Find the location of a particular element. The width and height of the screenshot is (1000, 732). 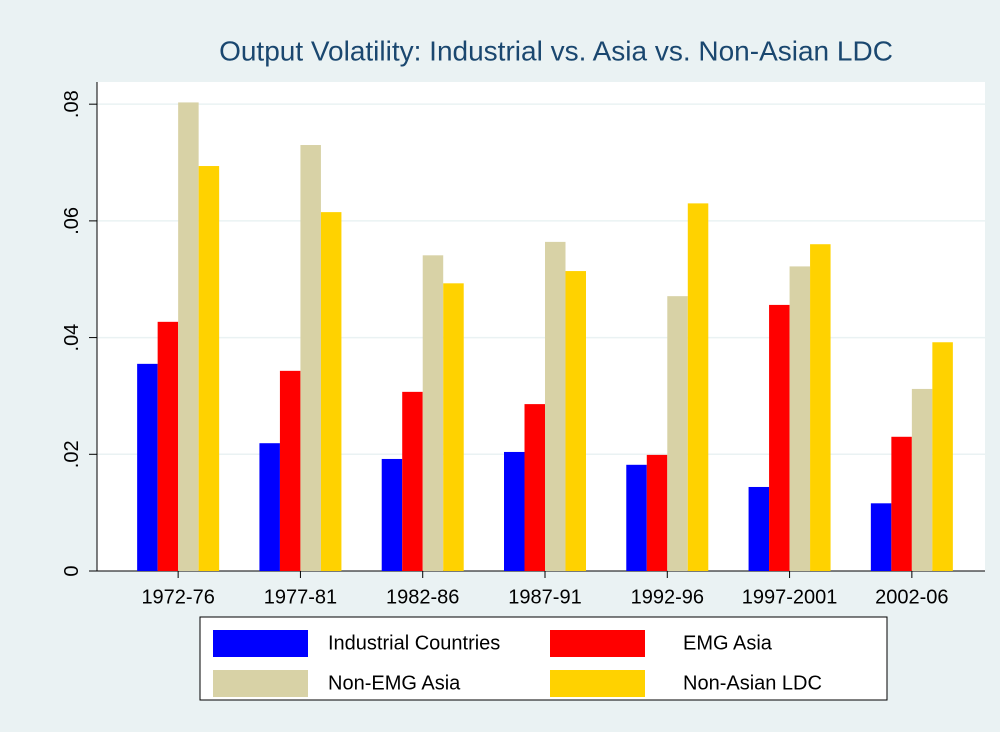

x-tick-label: 1977-81 is located at coordinates (300, 597).